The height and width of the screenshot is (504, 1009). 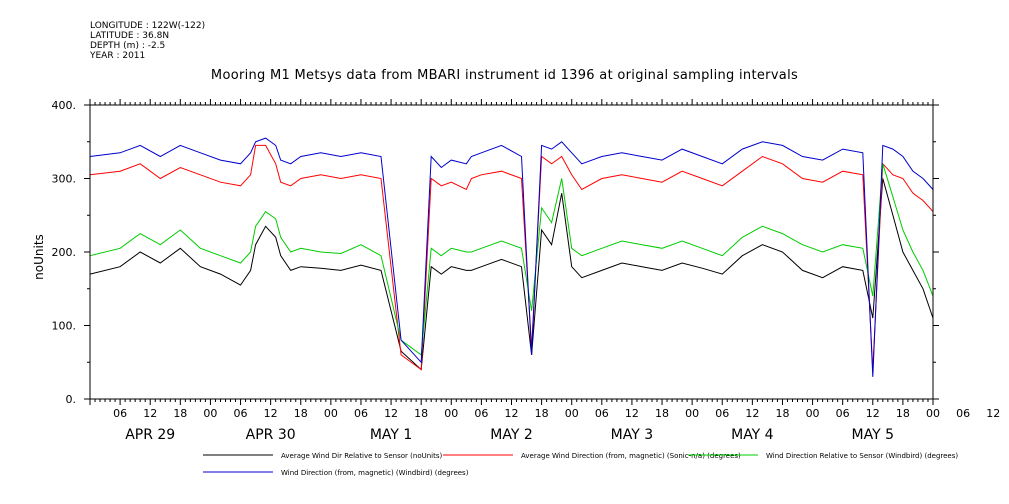 What do you see at coordinates (271, 435) in the screenshot?
I see `x-day-label-1: APR 30` at bounding box center [271, 435].